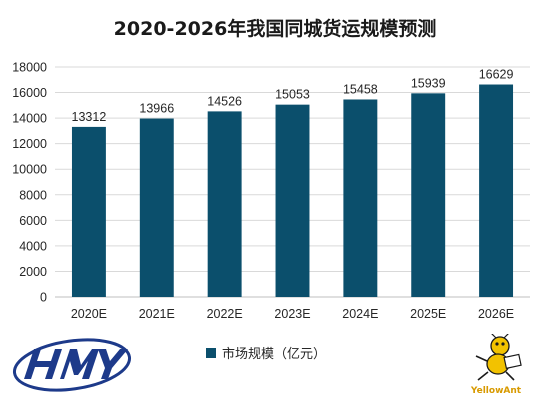 The image size is (550, 412). I want to click on data-label: 13966, so click(156, 109).